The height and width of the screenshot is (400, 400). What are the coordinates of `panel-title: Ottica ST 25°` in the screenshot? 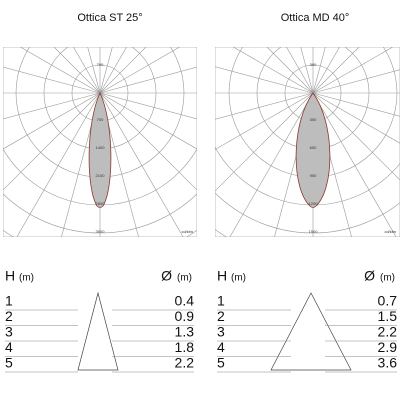 It's located at (109, 18).